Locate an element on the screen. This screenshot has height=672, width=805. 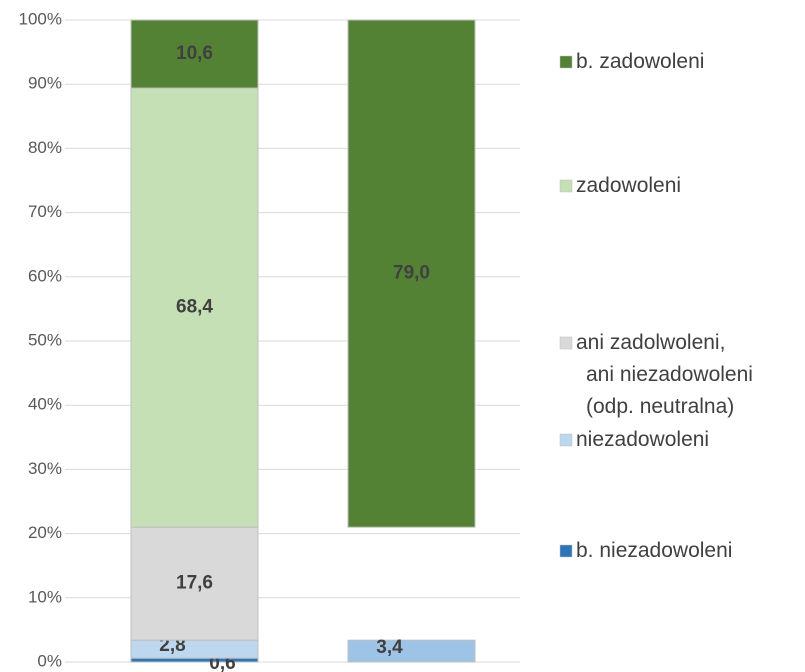
legend-label: b. niezadowoleni is located at coordinates (654, 550).